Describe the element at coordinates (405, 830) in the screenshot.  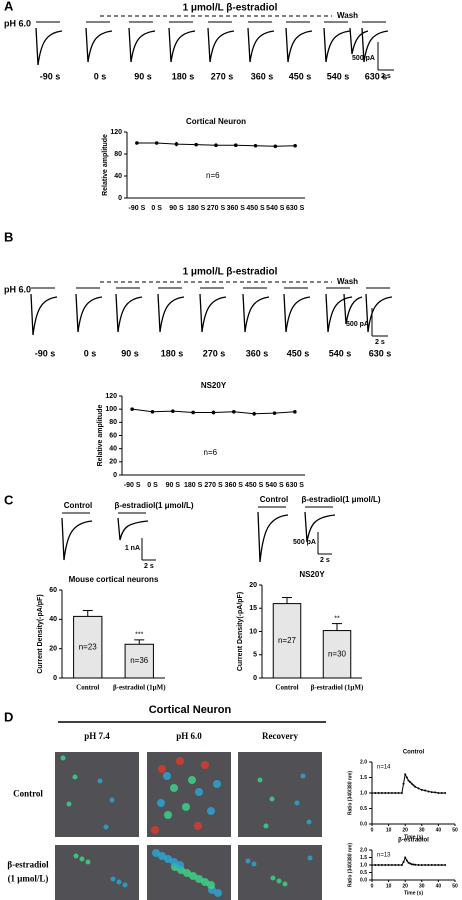
I see `x-tick-label: 20` at that location.